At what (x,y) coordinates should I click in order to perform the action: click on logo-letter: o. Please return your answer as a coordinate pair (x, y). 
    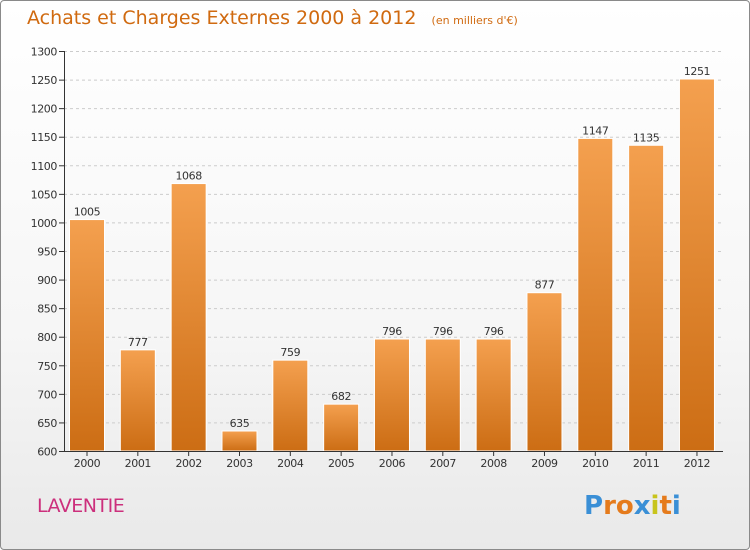
    Looking at the image, I should click on (624, 506).